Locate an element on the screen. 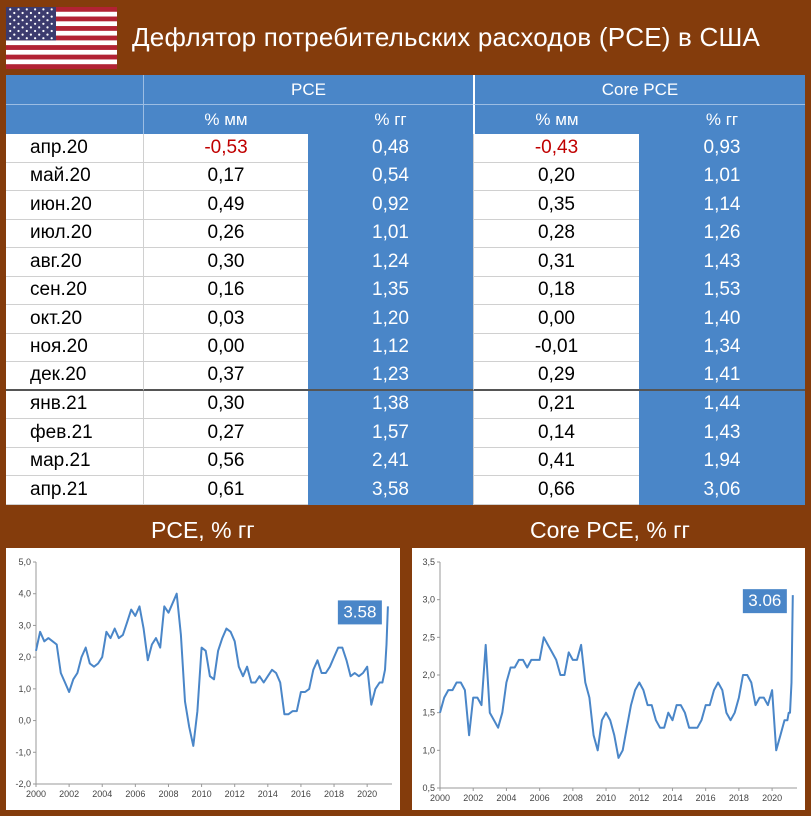 The height and width of the screenshot is (816, 811). y-tick-label: 0,0 is located at coordinates (24, 721).